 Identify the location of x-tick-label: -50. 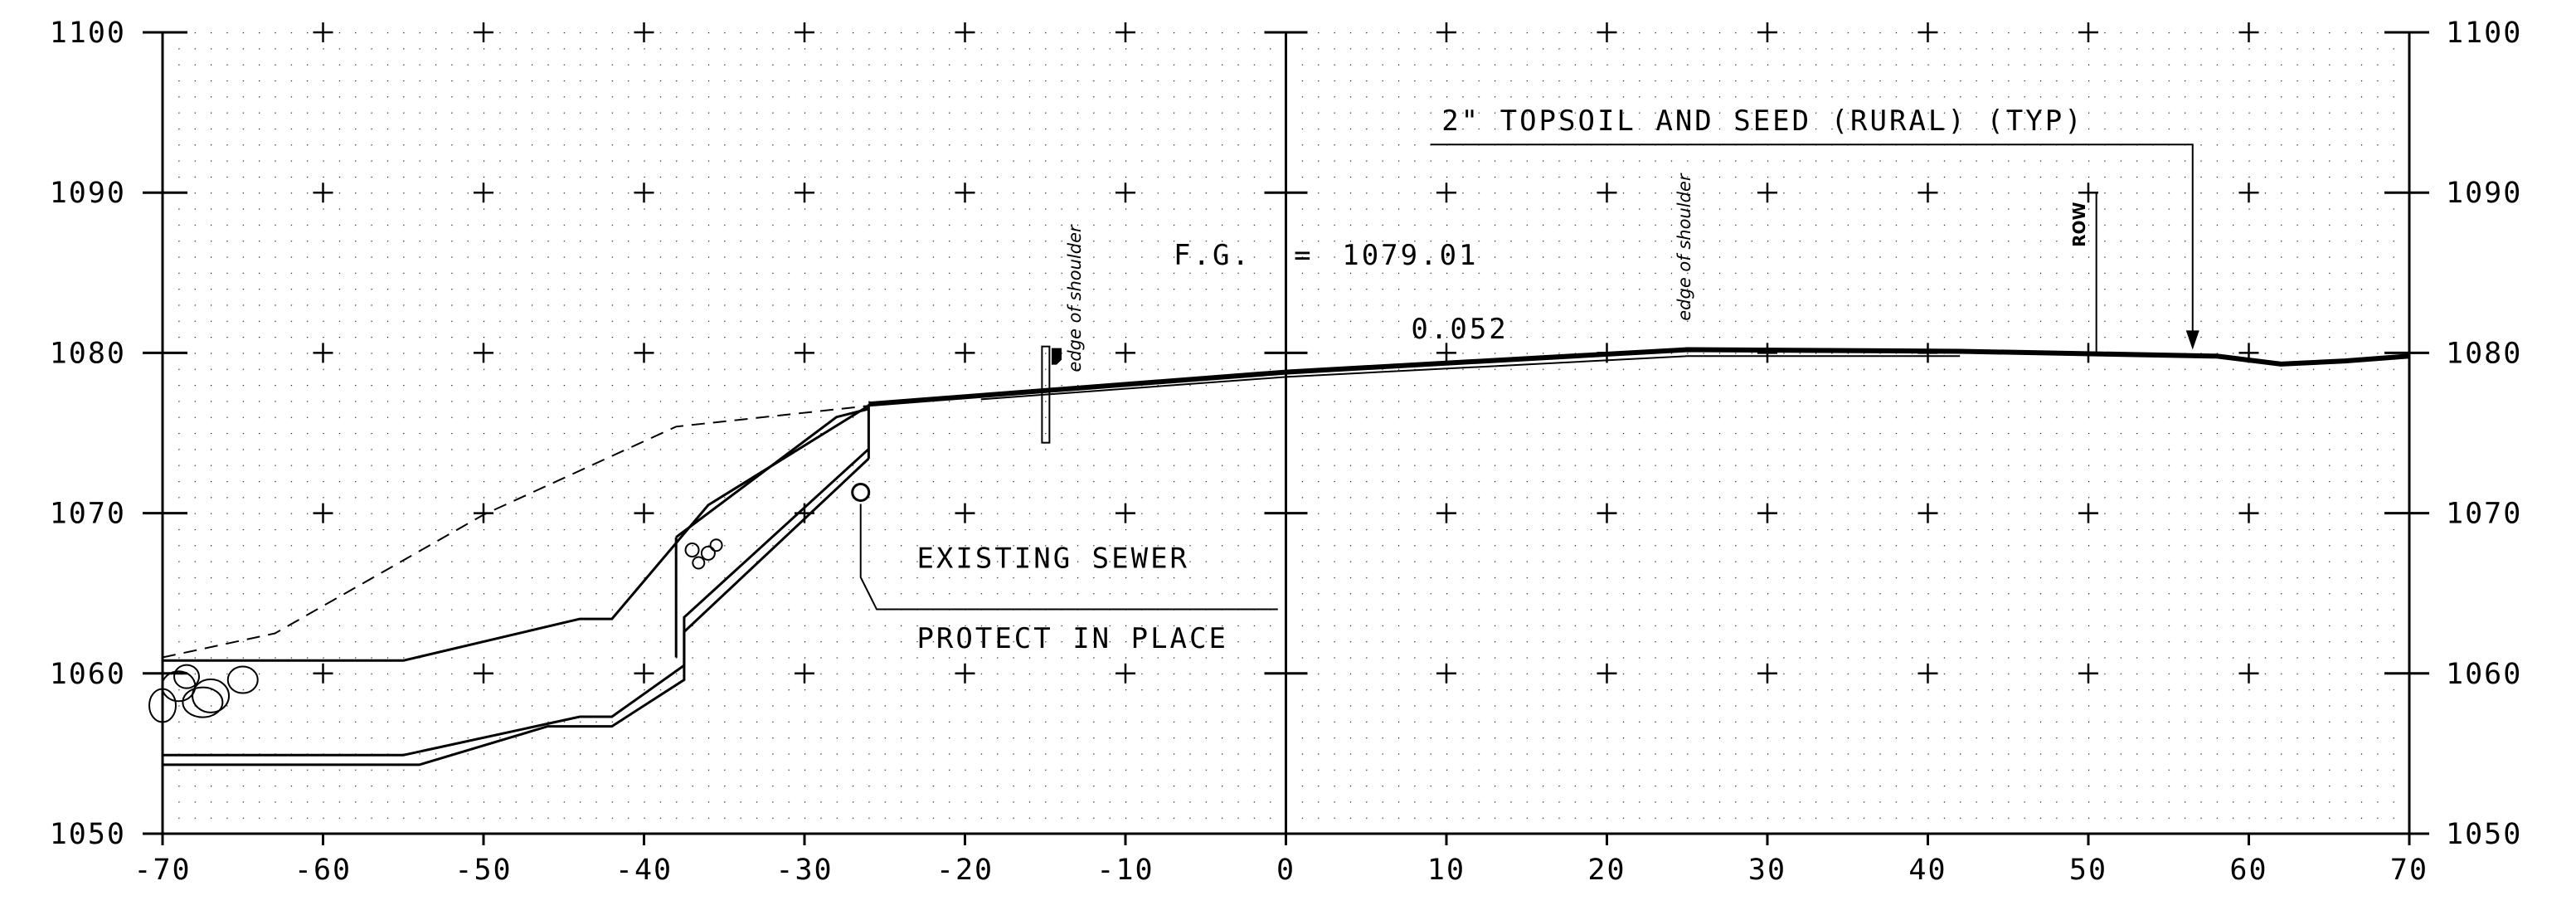
(483, 870).